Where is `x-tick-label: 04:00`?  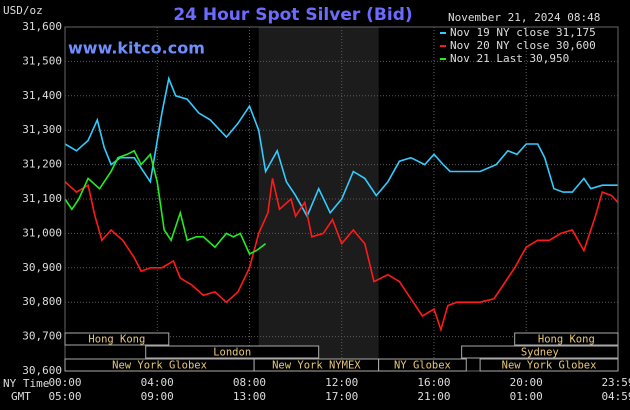 x-tick-label: 04:00 is located at coordinates (157, 382).